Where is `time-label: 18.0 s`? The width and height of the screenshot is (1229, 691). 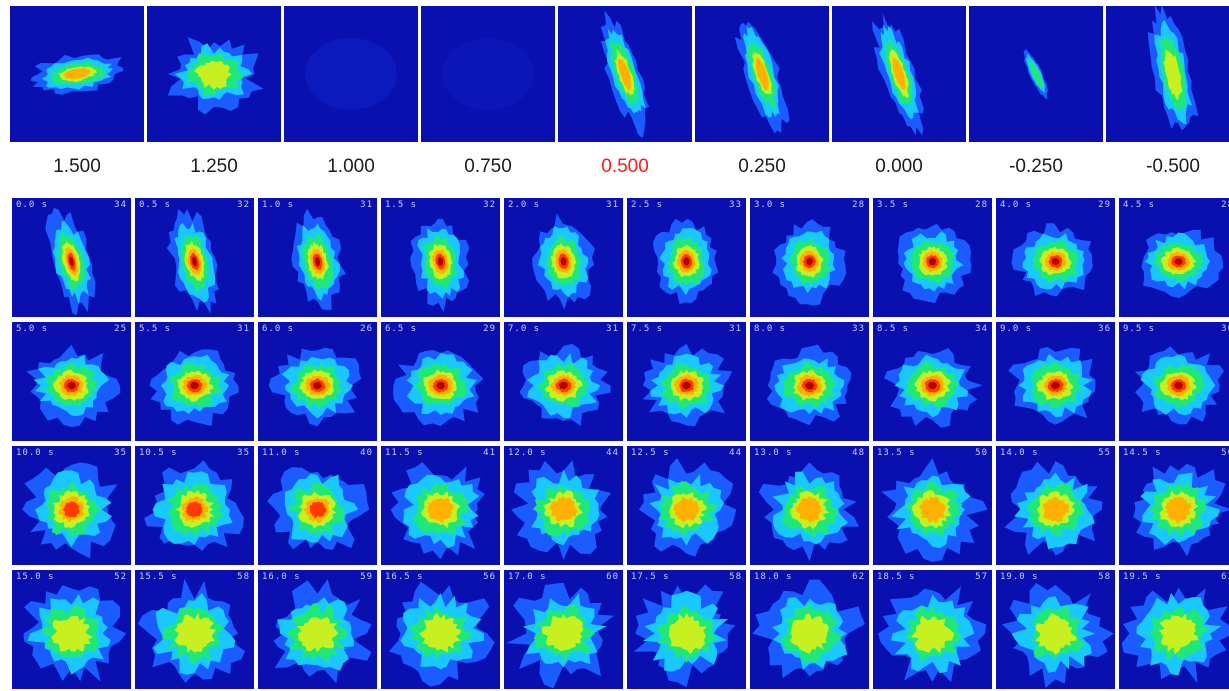
time-label: 18.0 s is located at coordinates (773, 577).